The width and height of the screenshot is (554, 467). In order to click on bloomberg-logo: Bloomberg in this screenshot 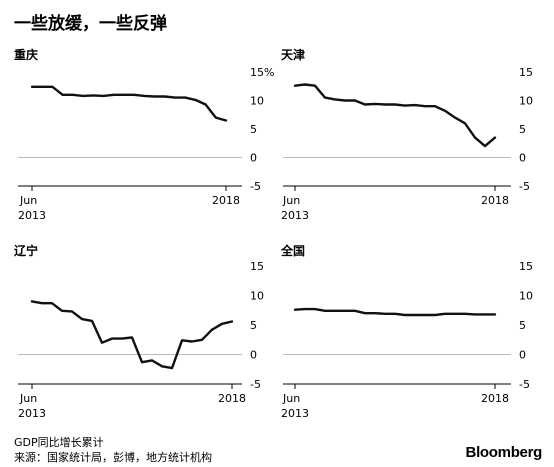, I will do `click(504, 452)`.